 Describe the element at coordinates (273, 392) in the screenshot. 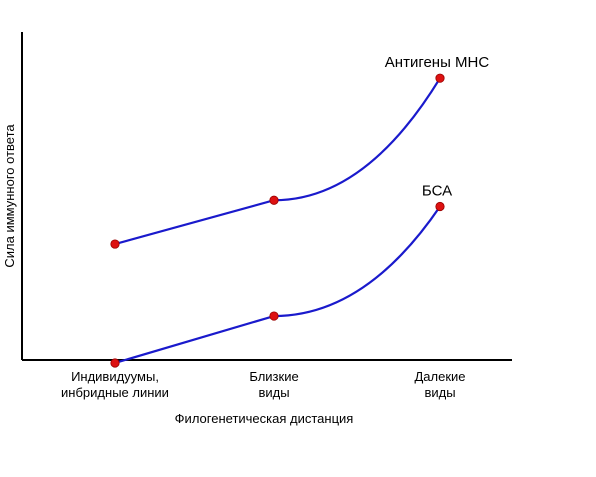

I see `x-tick-label-1-1: виды` at that location.